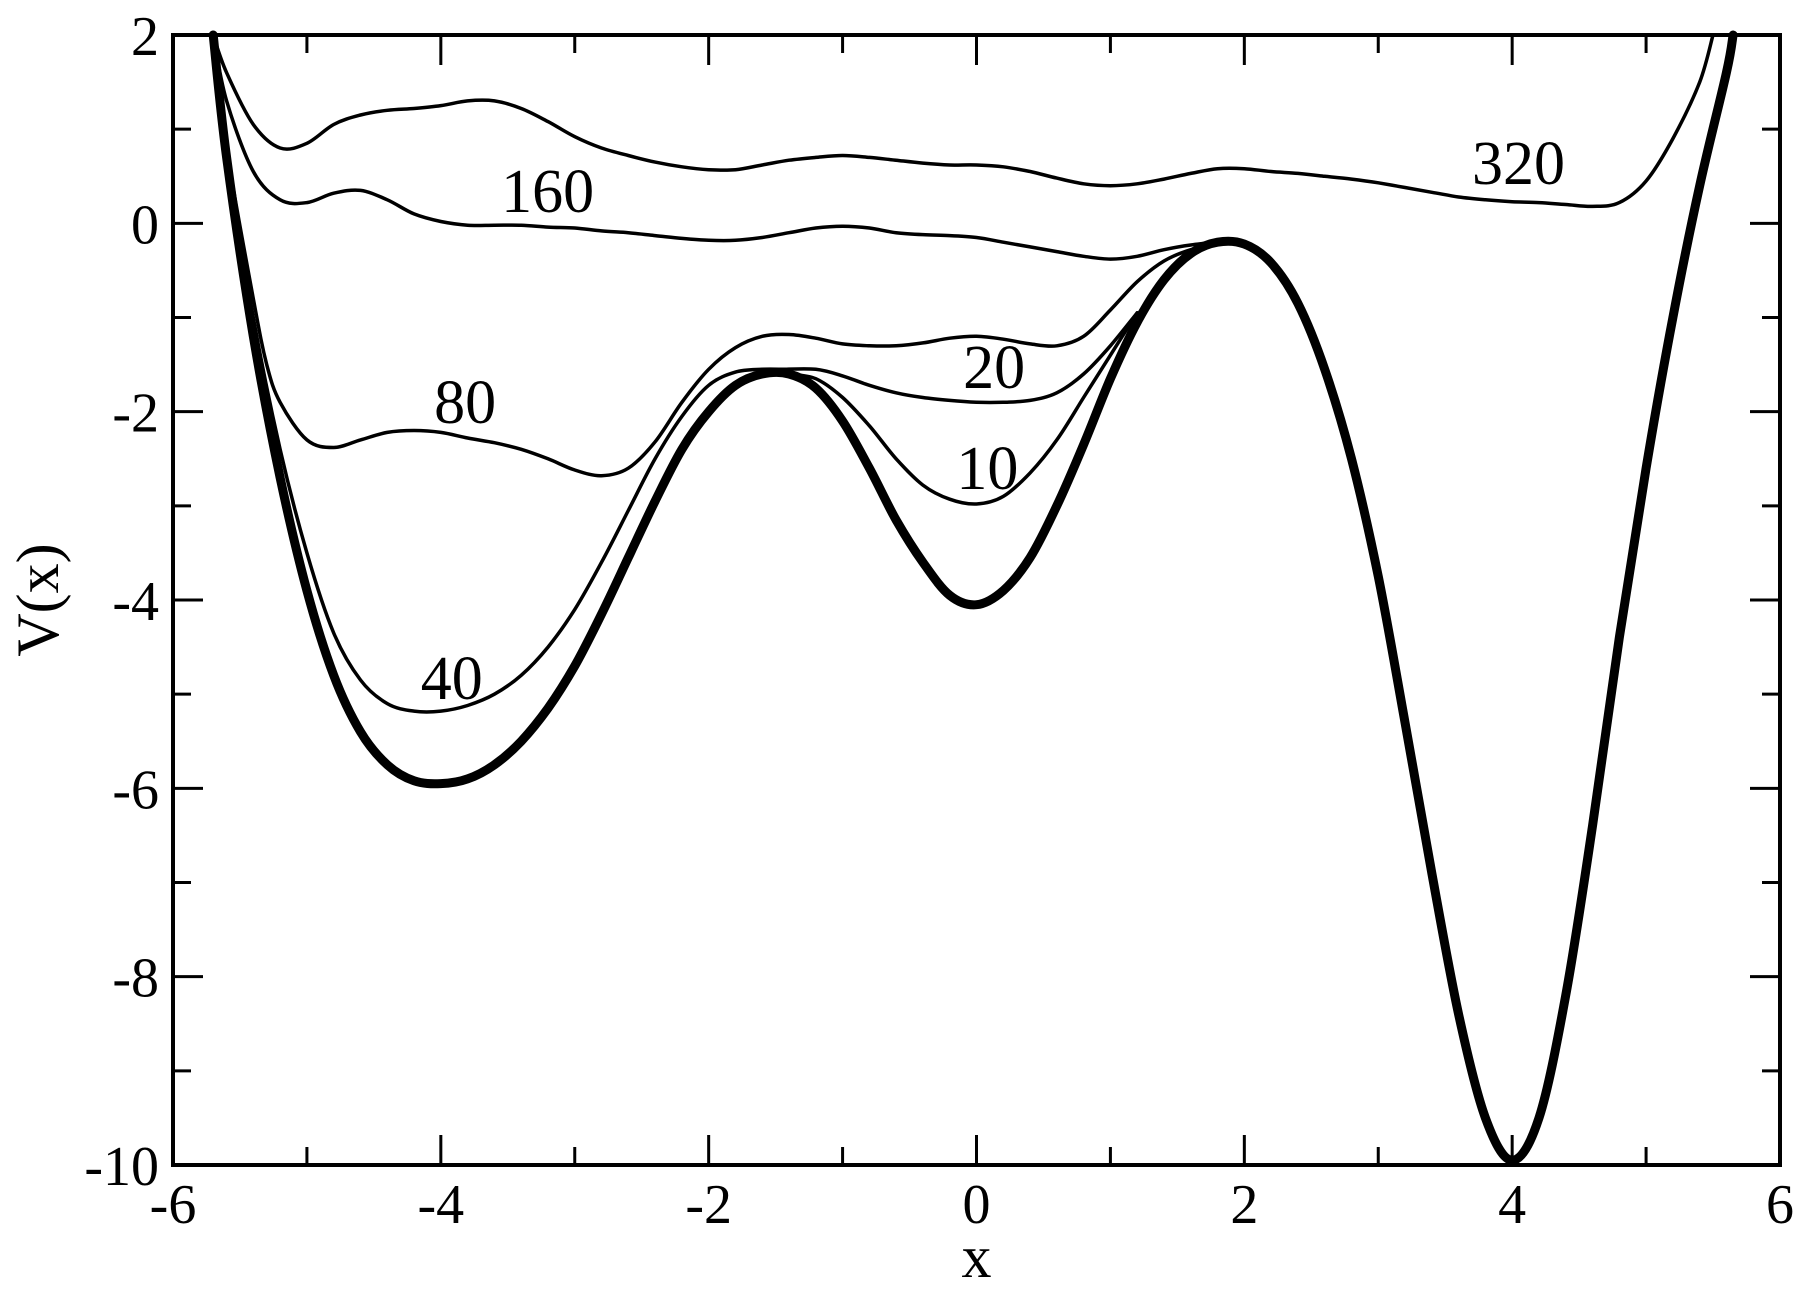 The height and width of the screenshot is (1292, 1800). Describe the element at coordinates (135, 979) in the screenshot. I see `y-tick-label: -8` at that location.